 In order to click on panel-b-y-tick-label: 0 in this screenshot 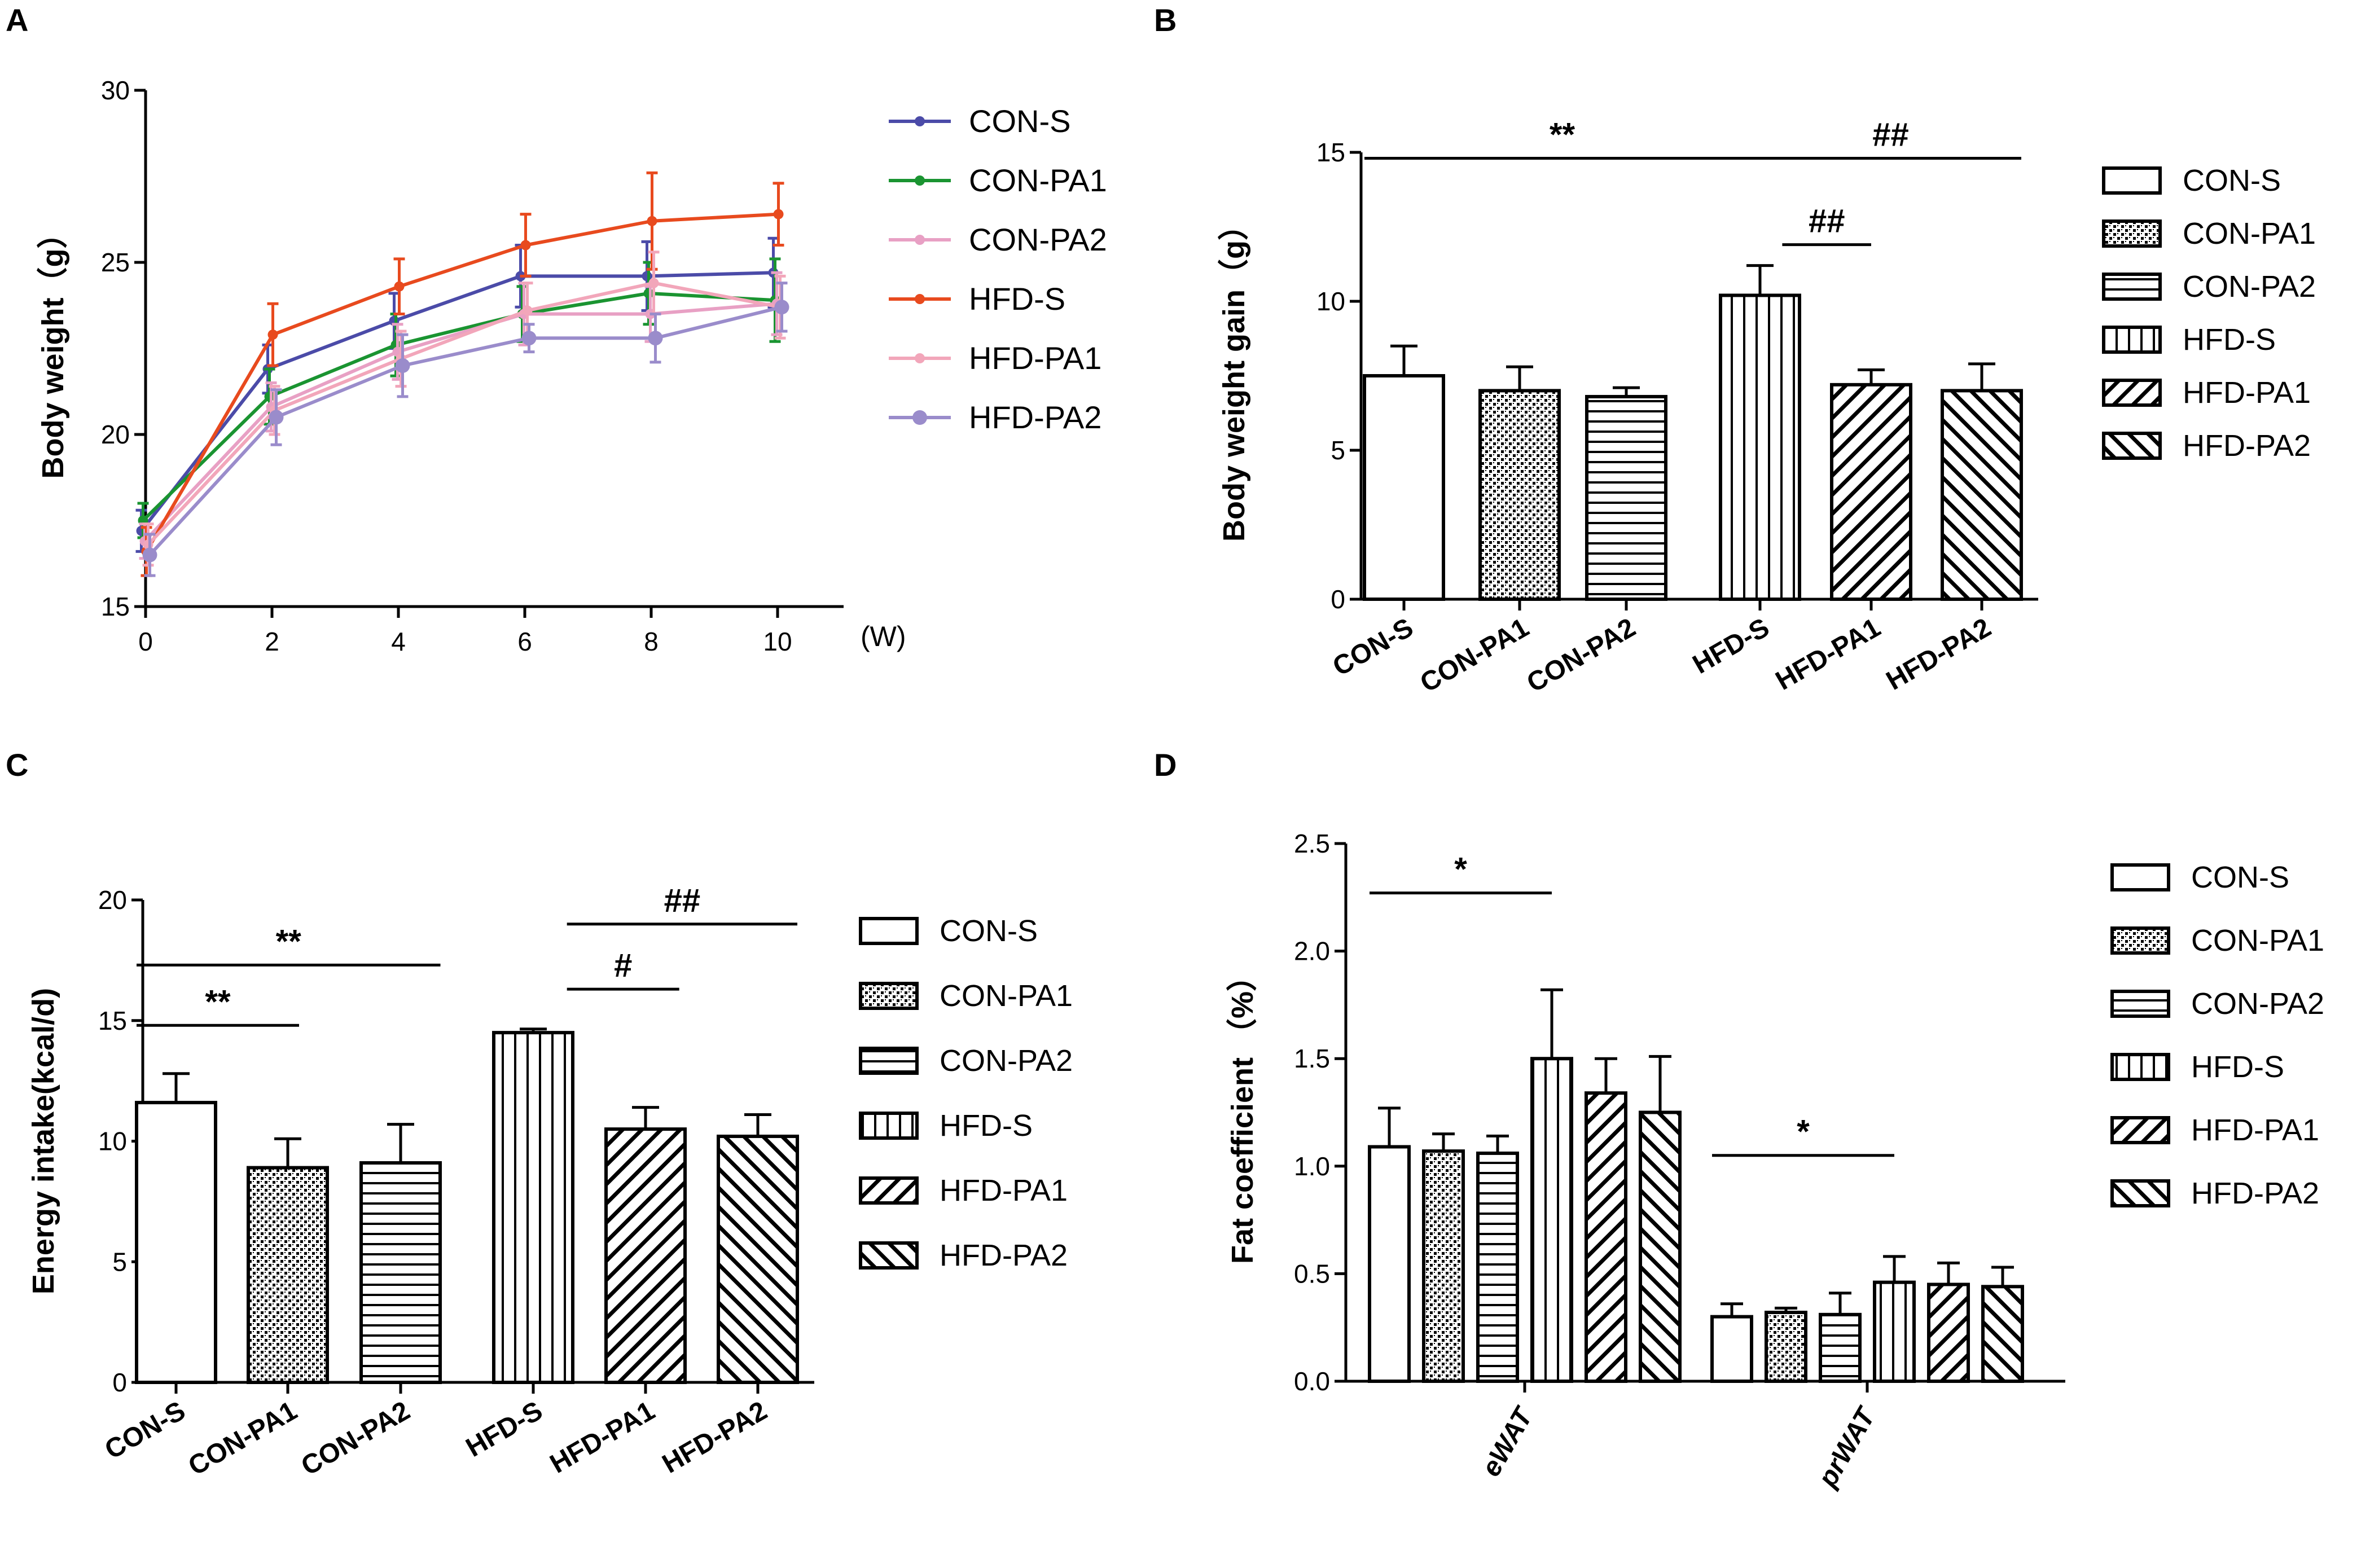, I will do `click(1338, 600)`.